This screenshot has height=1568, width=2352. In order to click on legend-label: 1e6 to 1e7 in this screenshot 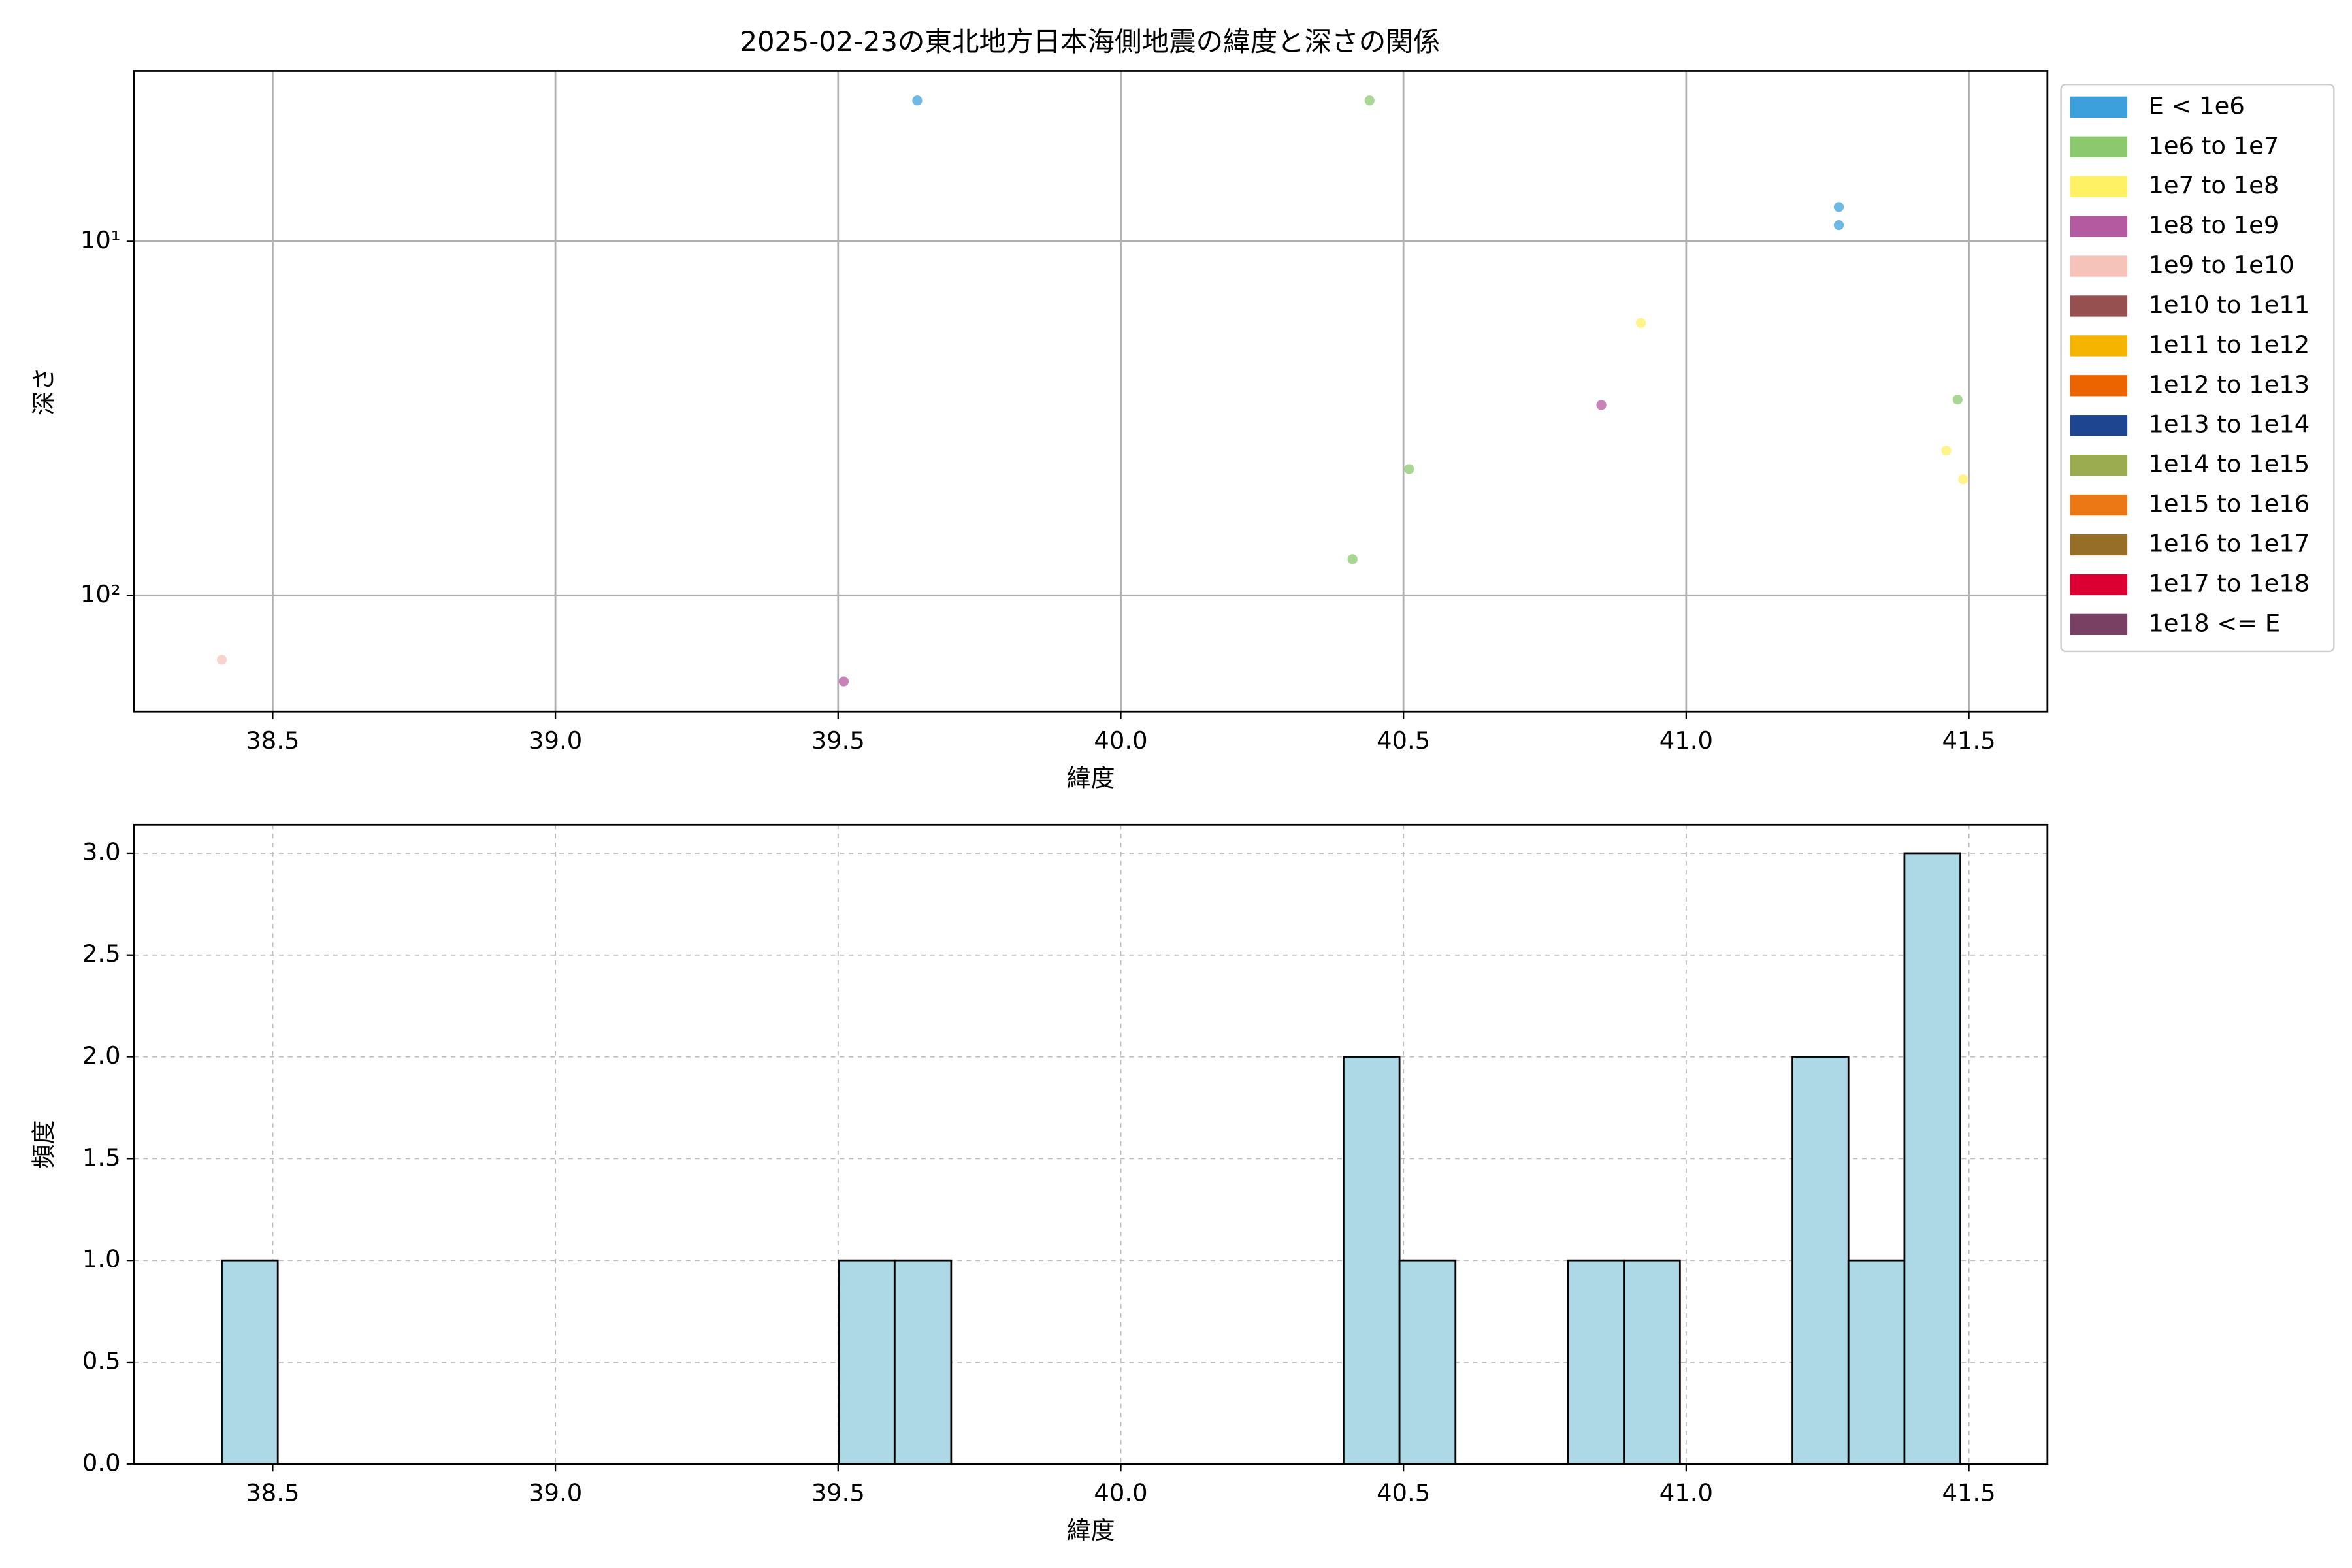, I will do `click(2213, 145)`.